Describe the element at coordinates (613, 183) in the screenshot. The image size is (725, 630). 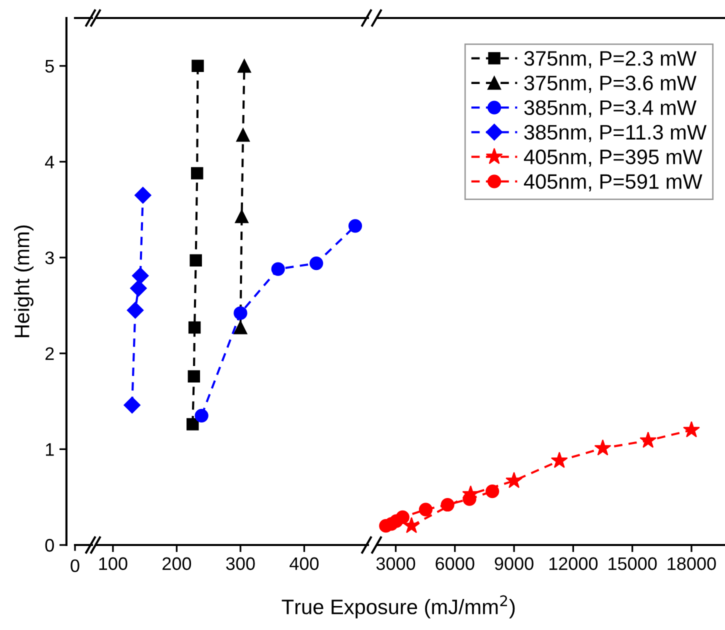
I see `legend-label: 405nm, P=591 mW` at that location.